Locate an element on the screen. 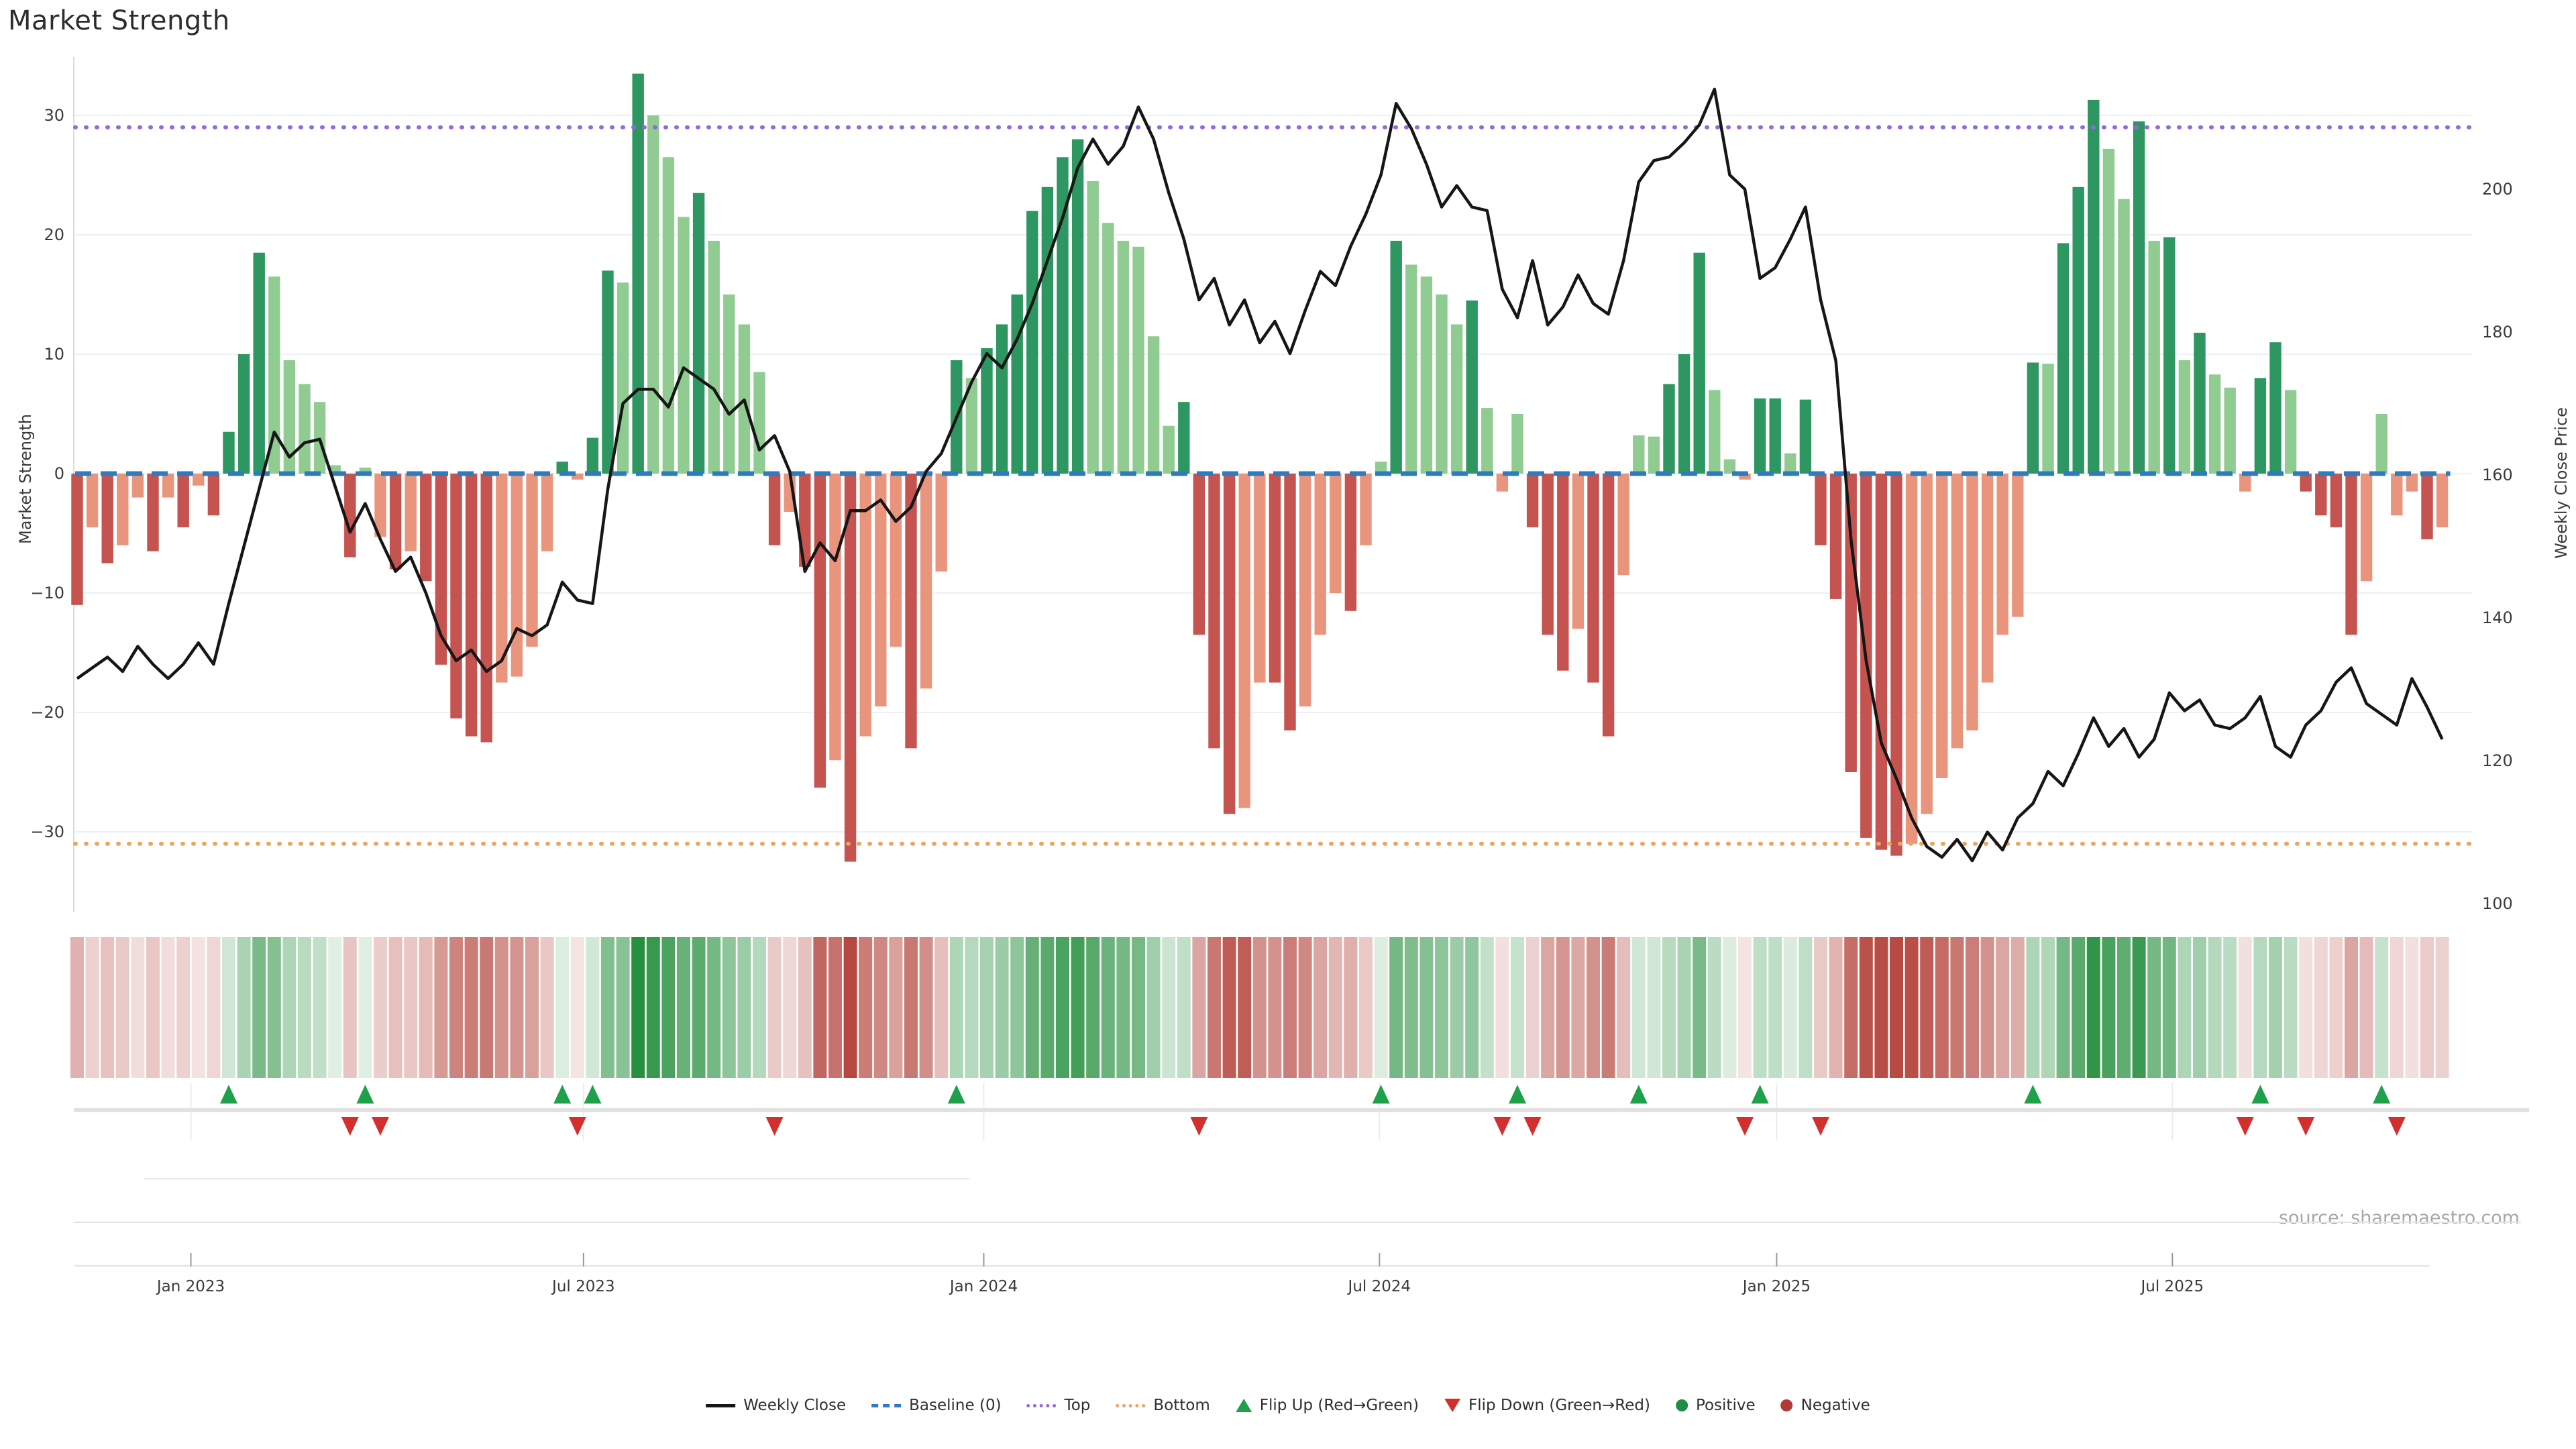  flip-down-triangle-icon is located at coordinates (1452, 1405).